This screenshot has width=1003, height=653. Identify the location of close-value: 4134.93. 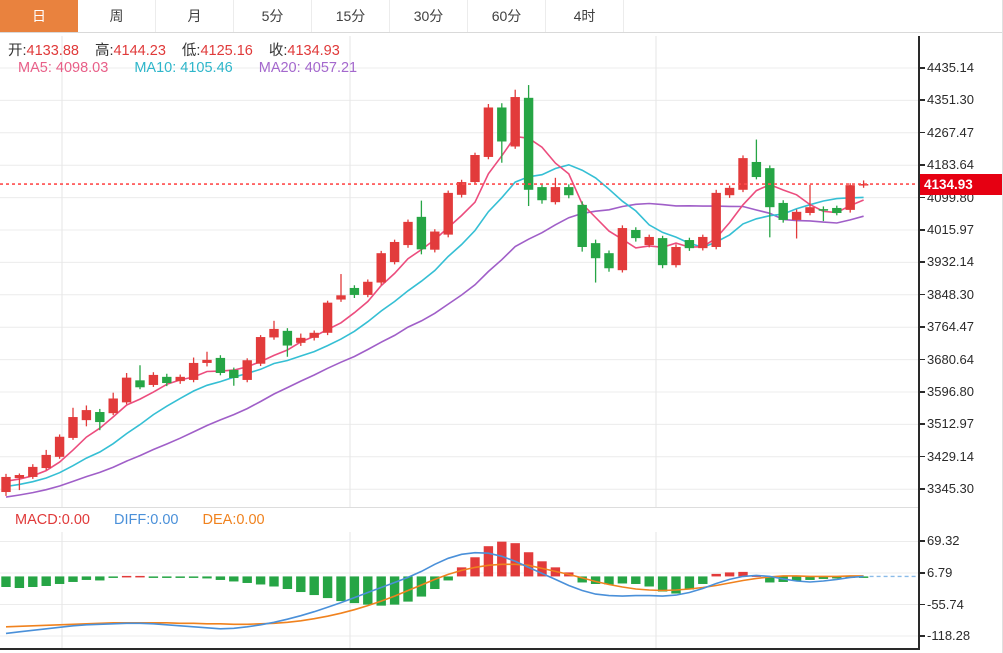
(313, 51).